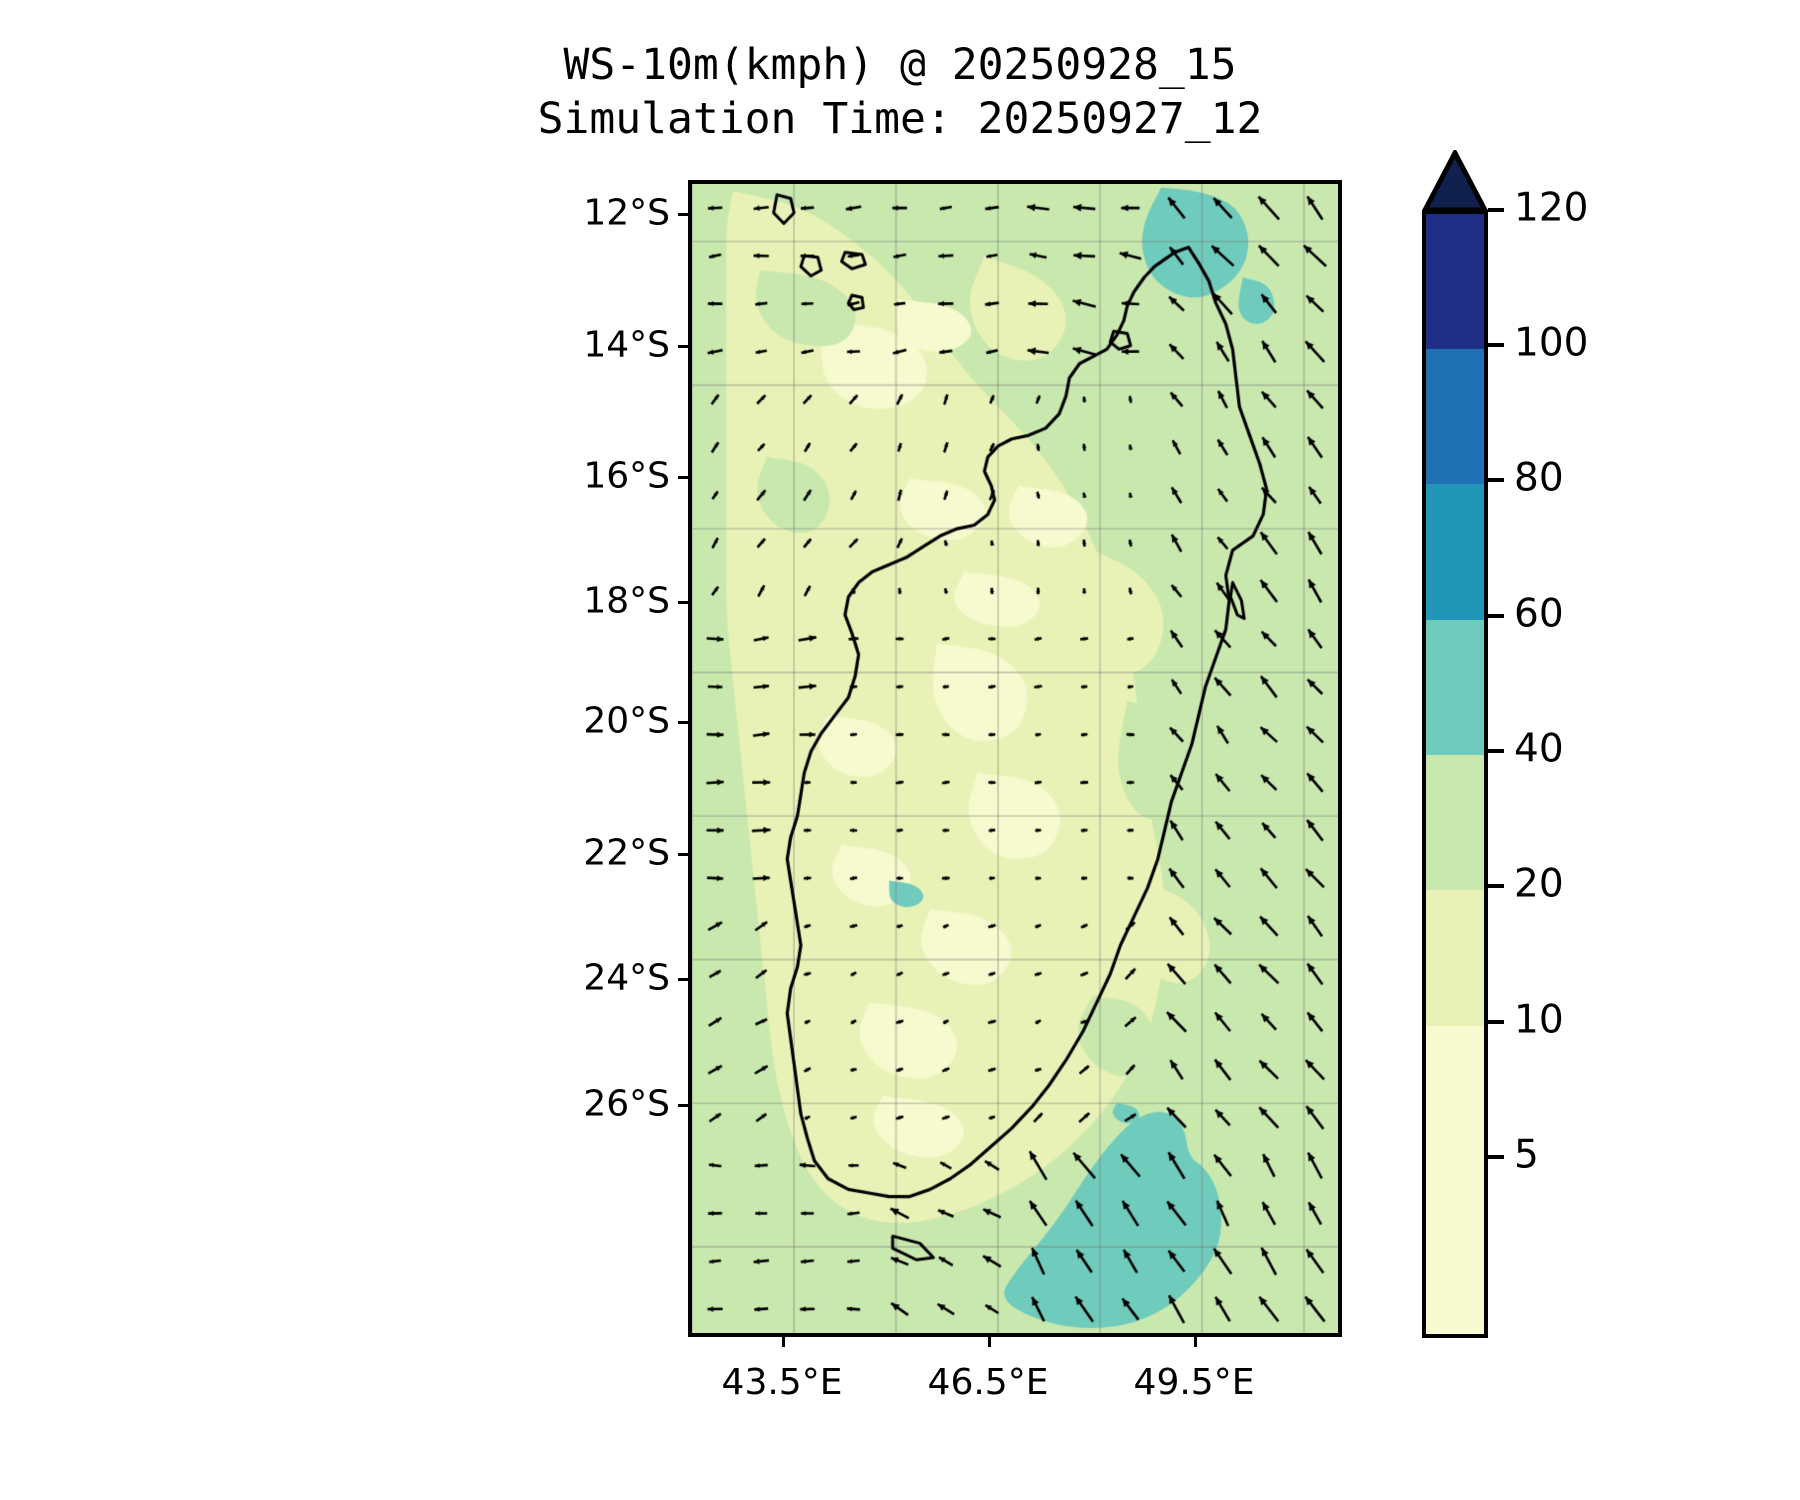 The width and height of the screenshot is (1800, 1500). What do you see at coordinates (626, 853) in the screenshot?
I see `ytick-label-22S: 22°S` at bounding box center [626, 853].